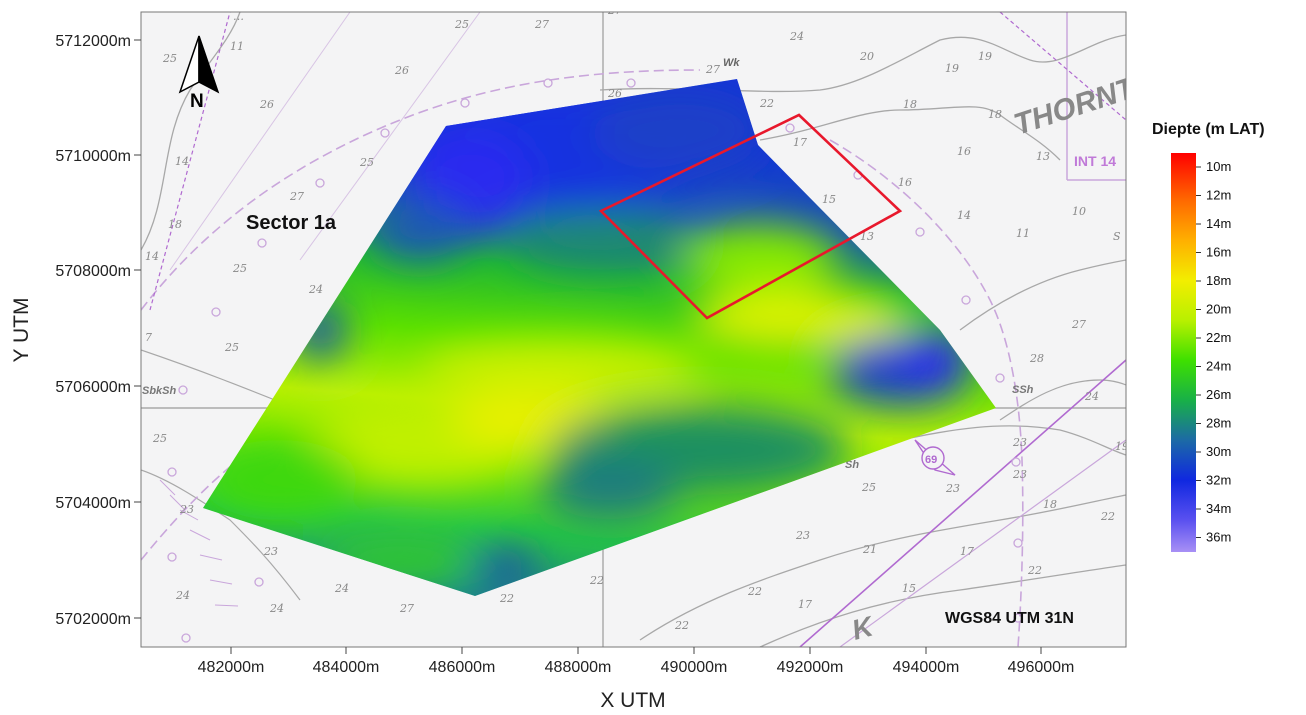 This screenshot has width=1306, height=715. Describe the element at coordinates (1218, 280) in the screenshot. I see `legend-tick-label: 18m` at that location.